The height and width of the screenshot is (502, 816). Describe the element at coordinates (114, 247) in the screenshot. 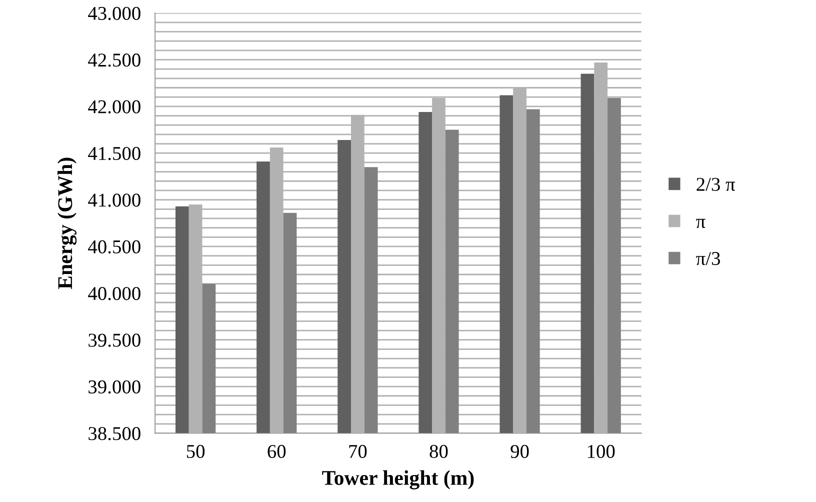

I see `y-tick-label: 40.500` at that location.